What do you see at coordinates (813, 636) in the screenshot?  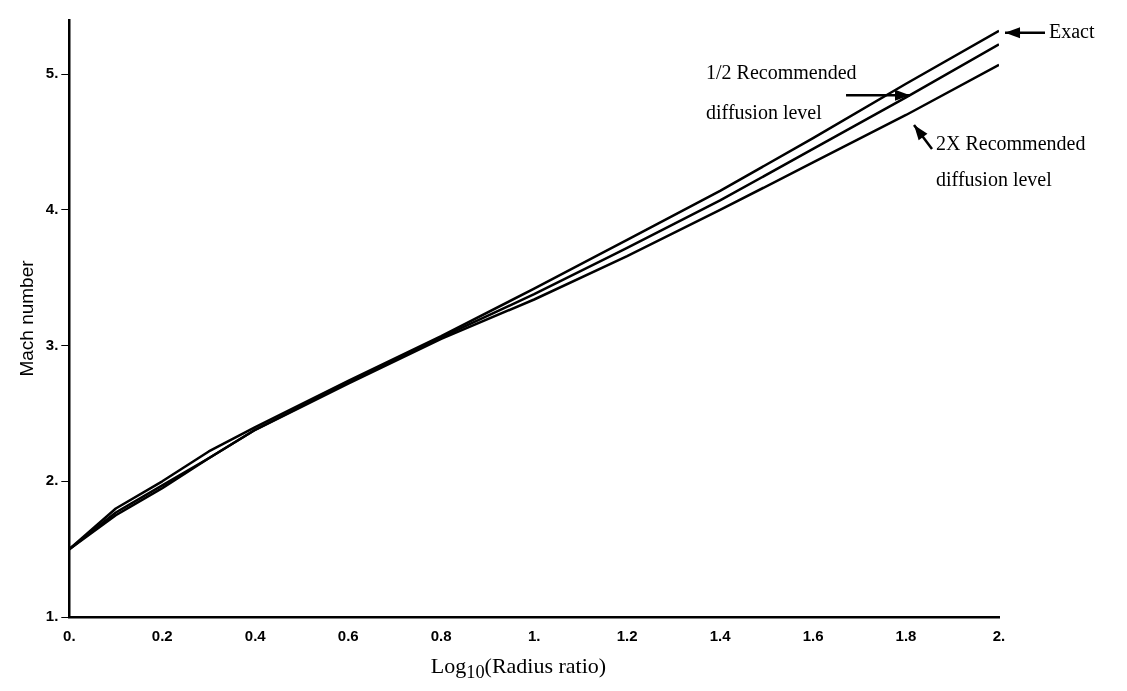 I see `x-tick-label: 1.6` at bounding box center [813, 636].